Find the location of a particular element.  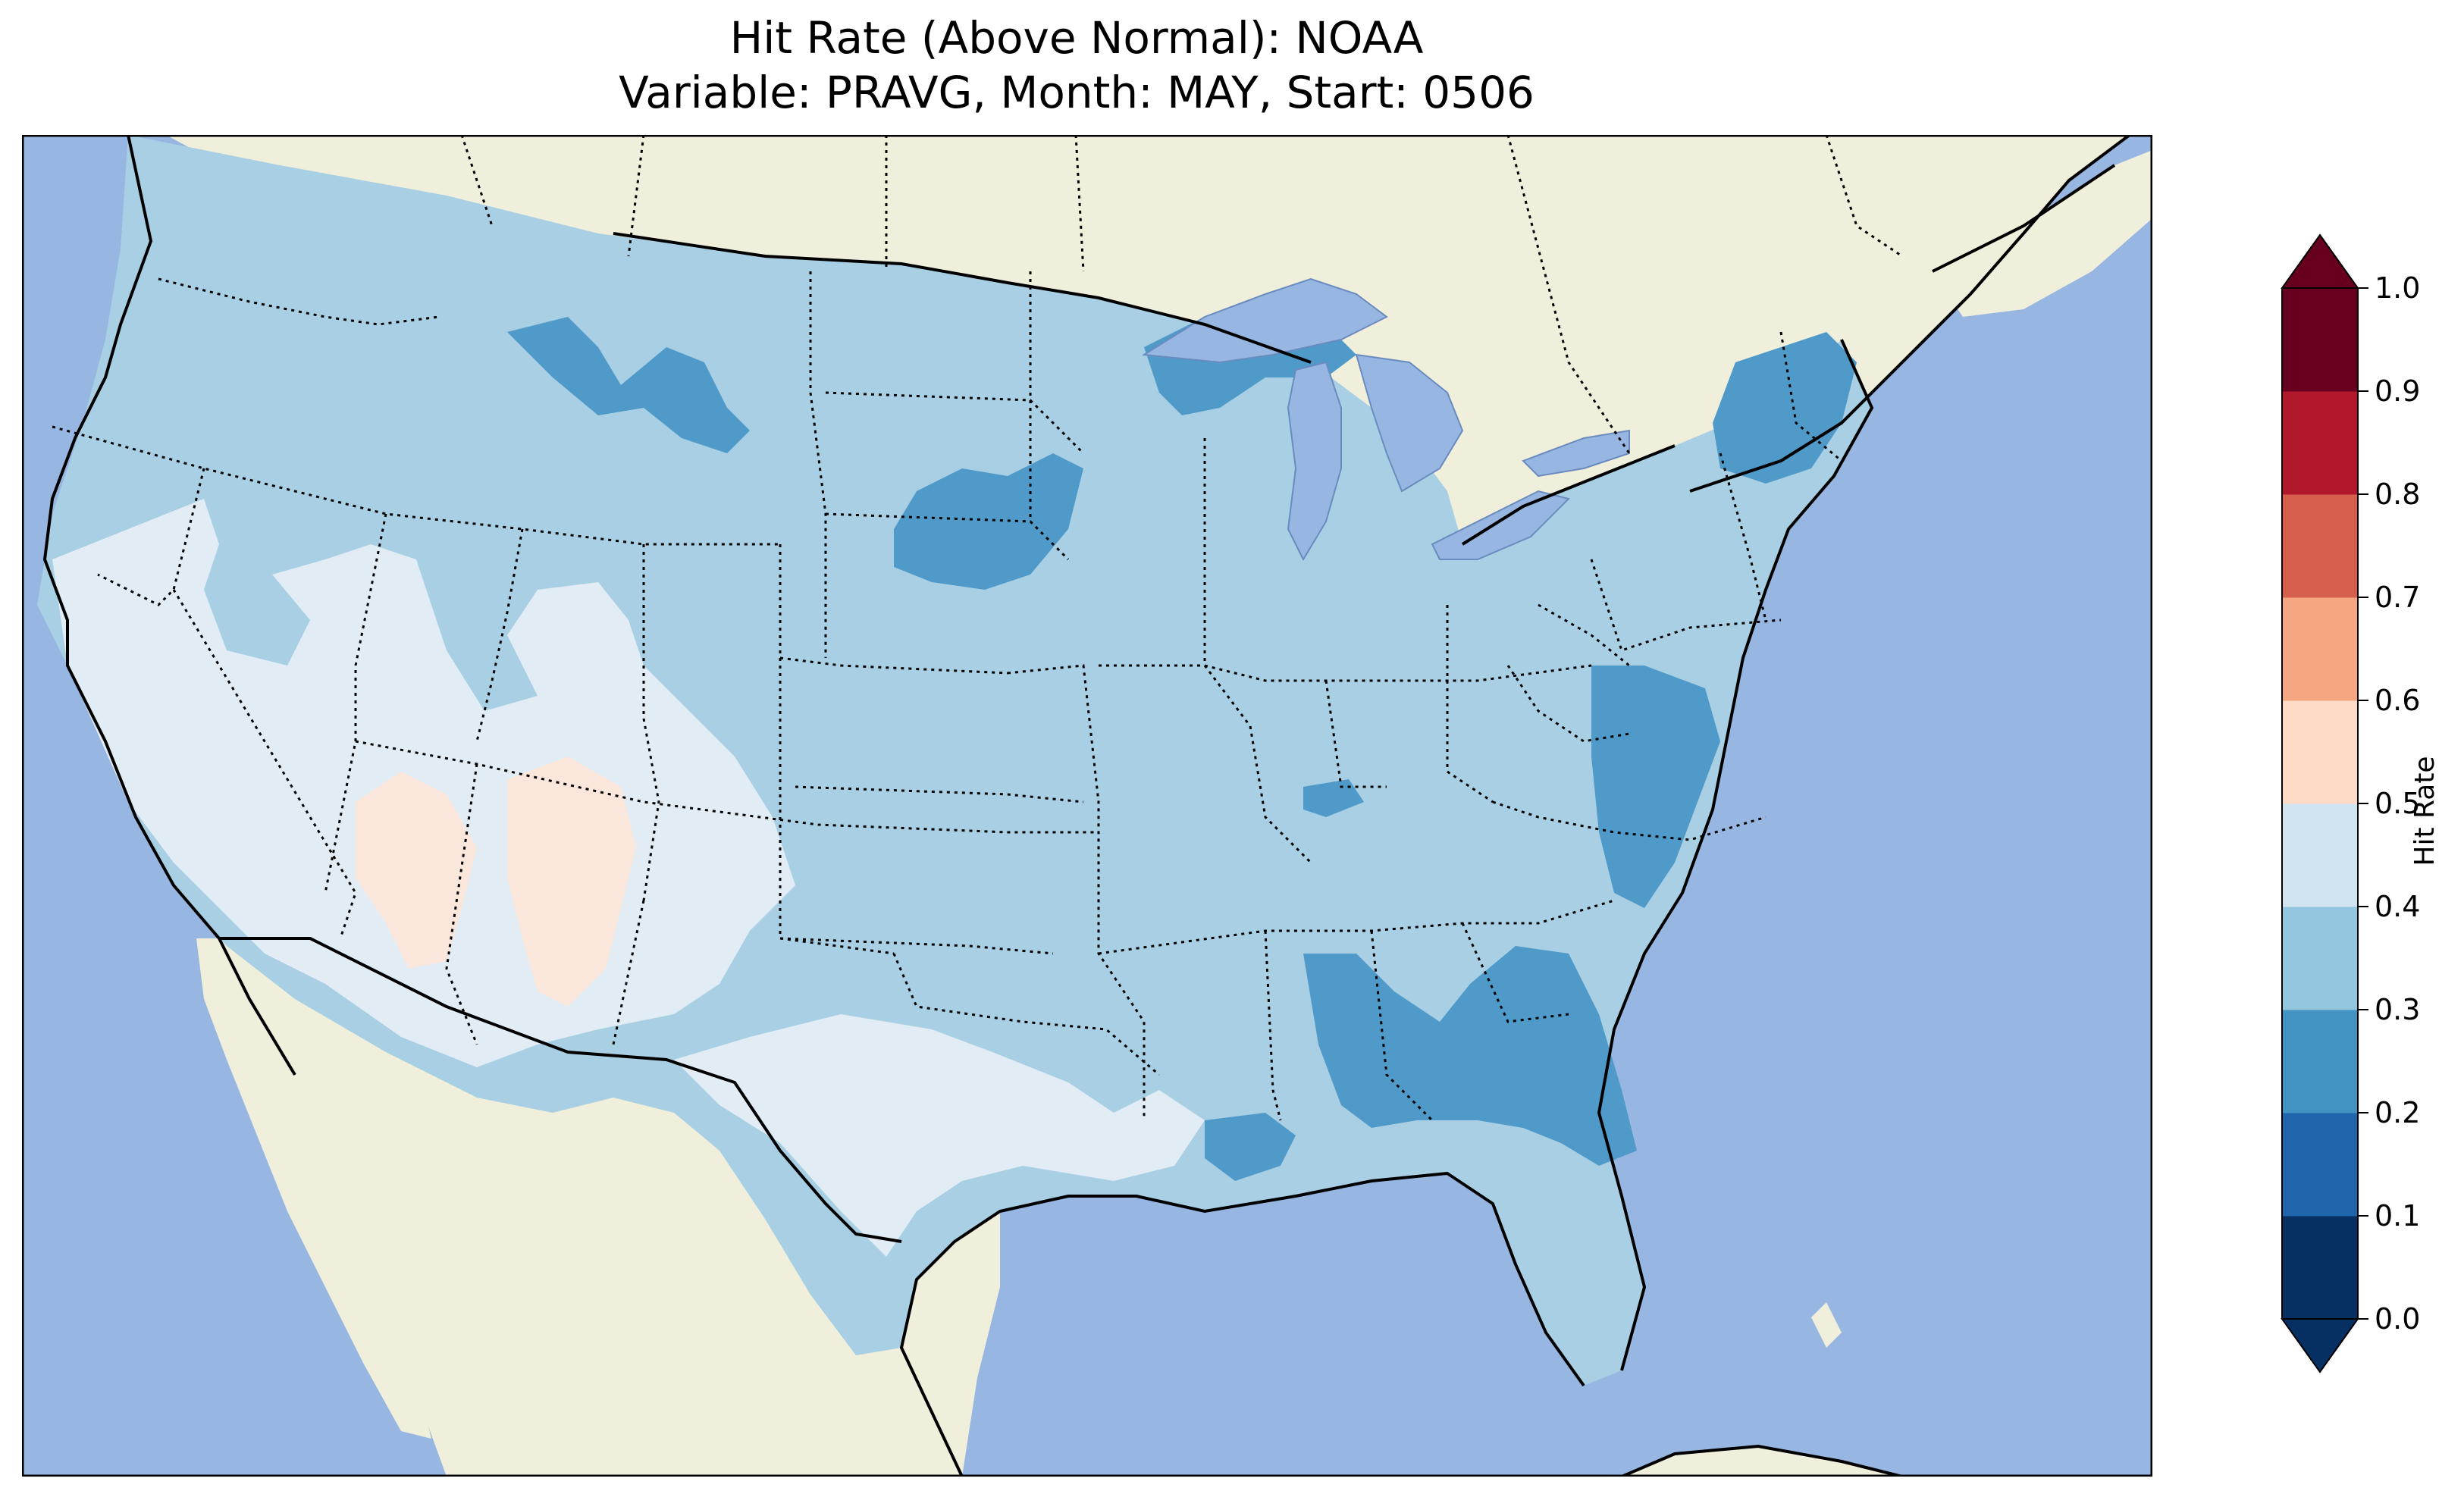

field-virginia-dark is located at coordinates (1655, 787).